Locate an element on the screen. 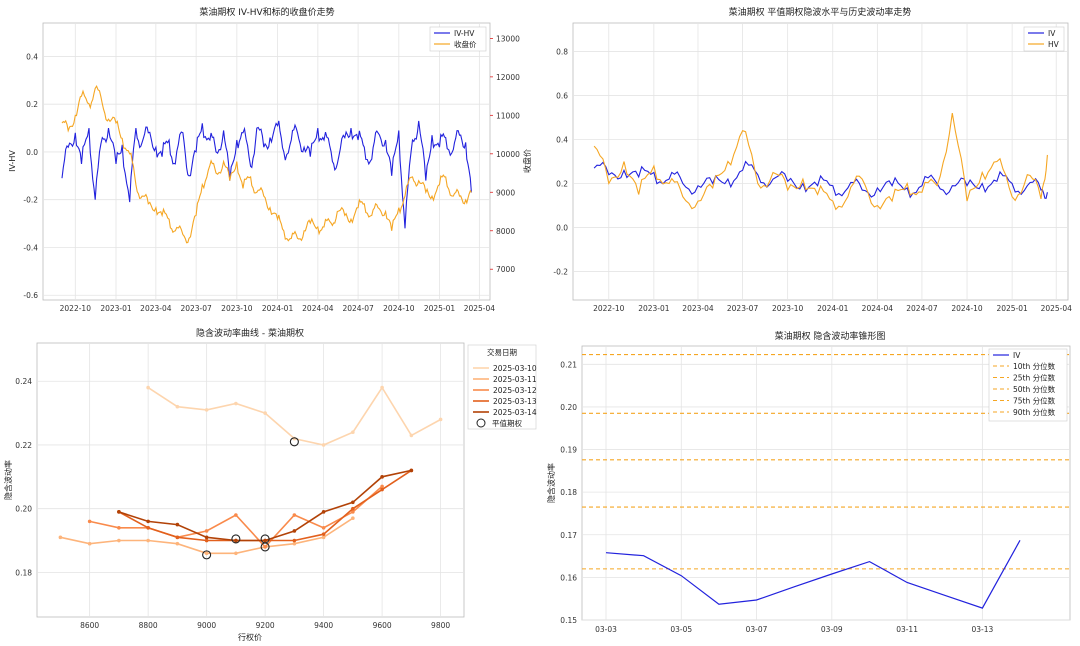 The image size is (1080, 646). legend-label: 2025-03-13 is located at coordinates (515, 401).